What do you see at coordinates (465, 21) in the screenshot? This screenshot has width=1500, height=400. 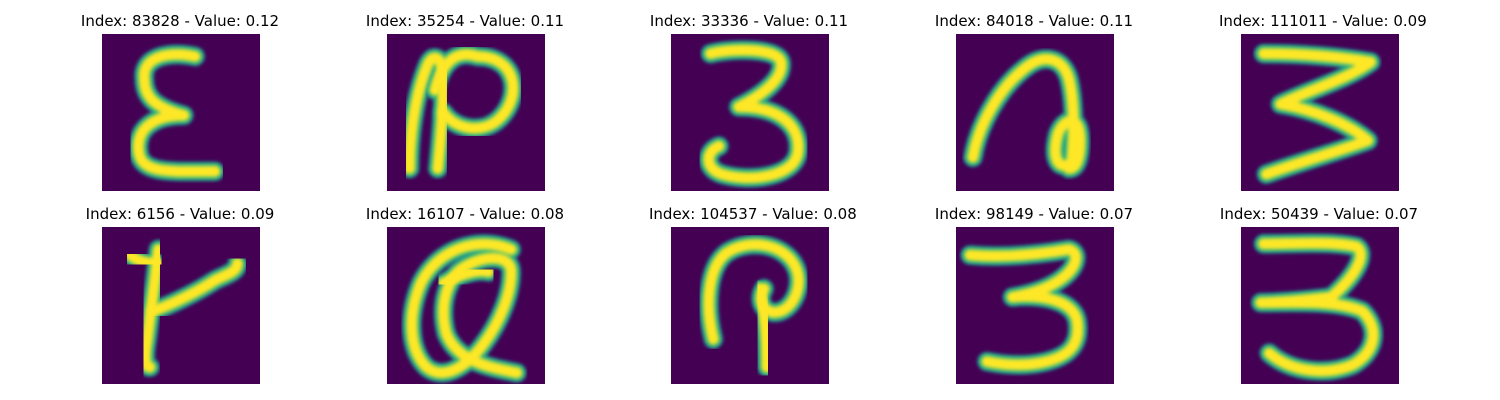 I see `panel-title: Index: 35254 - Value: 0.11` at bounding box center [465, 21].